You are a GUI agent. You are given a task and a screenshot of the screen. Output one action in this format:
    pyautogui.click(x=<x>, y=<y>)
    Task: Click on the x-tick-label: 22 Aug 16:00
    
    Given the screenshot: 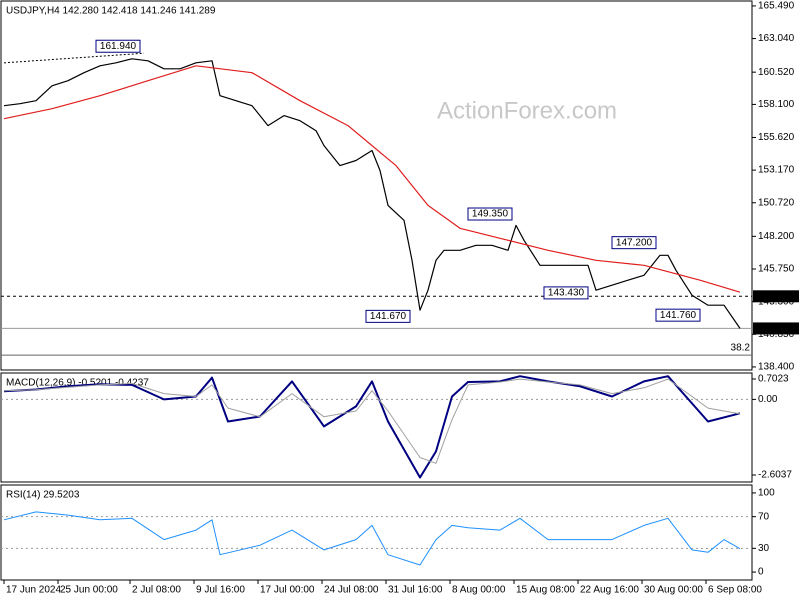 What is the action you would take?
    pyautogui.click(x=609, y=590)
    